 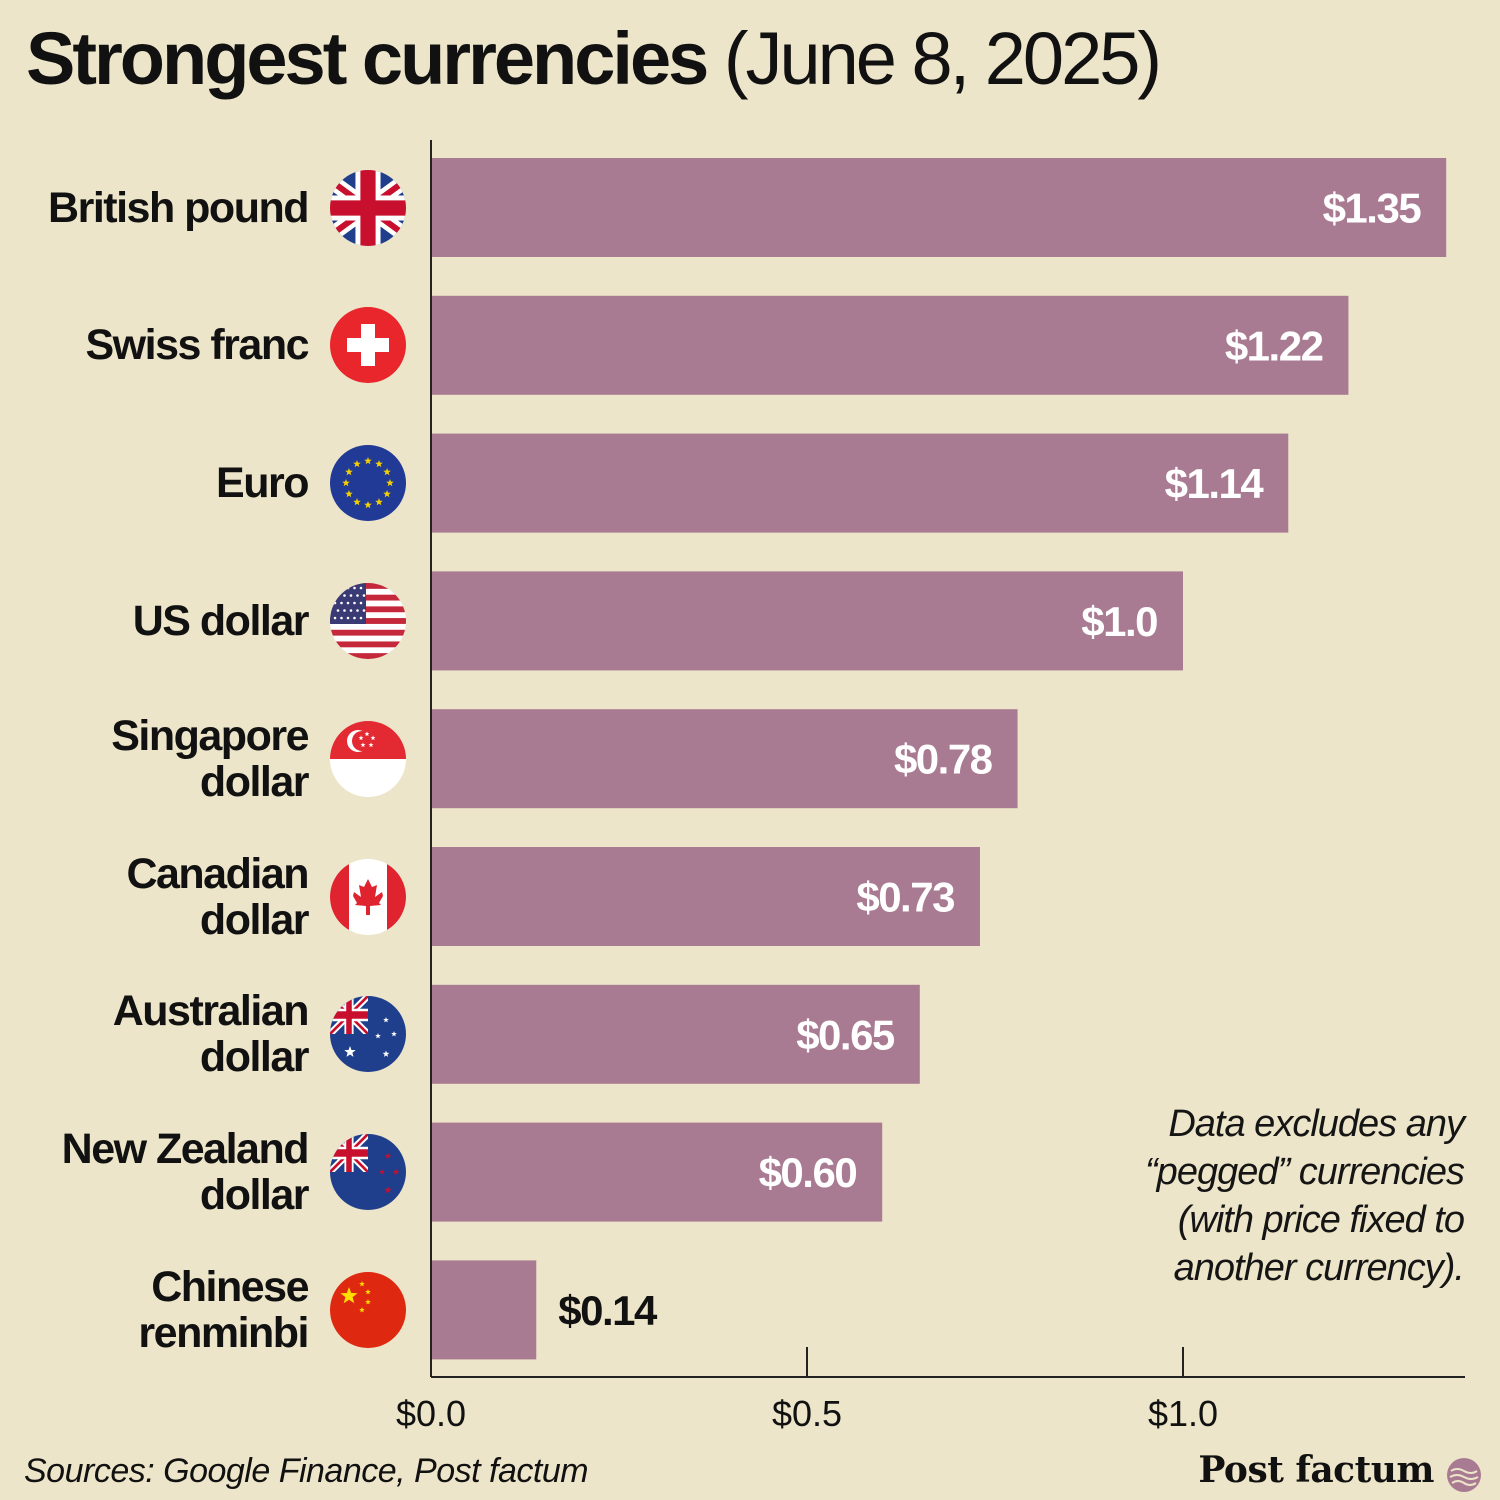 I want to click on bar-value-label: $1.35, so click(x=1372, y=208).